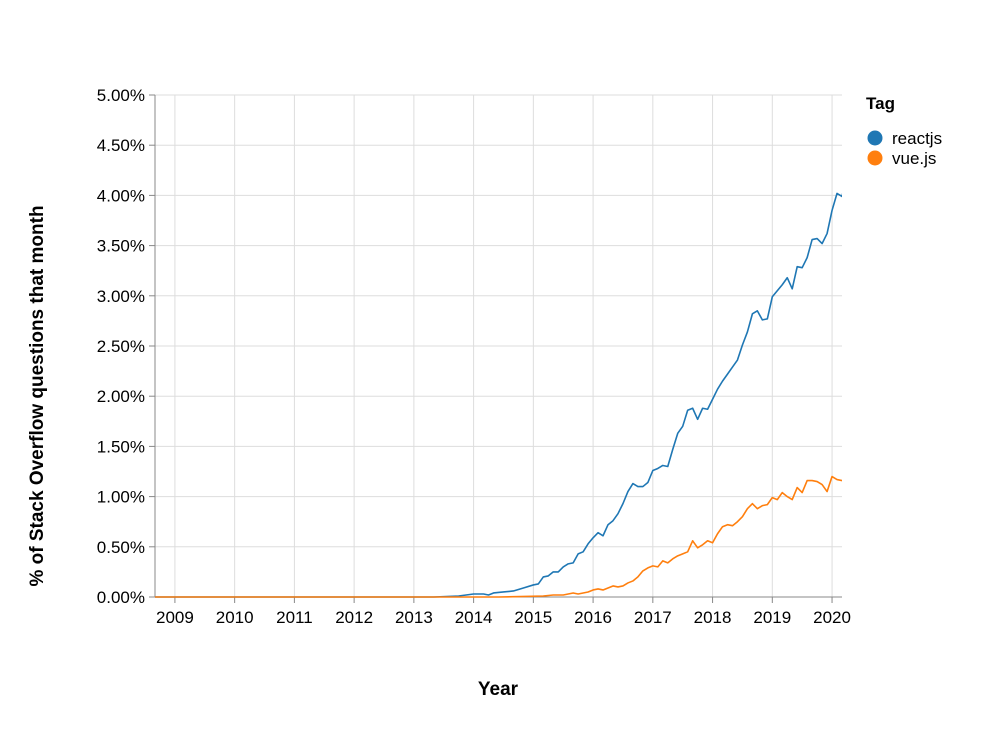  Describe the element at coordinates (121, 246) in the screenshot. I see `y-tick-label: 3.50%` at that location.